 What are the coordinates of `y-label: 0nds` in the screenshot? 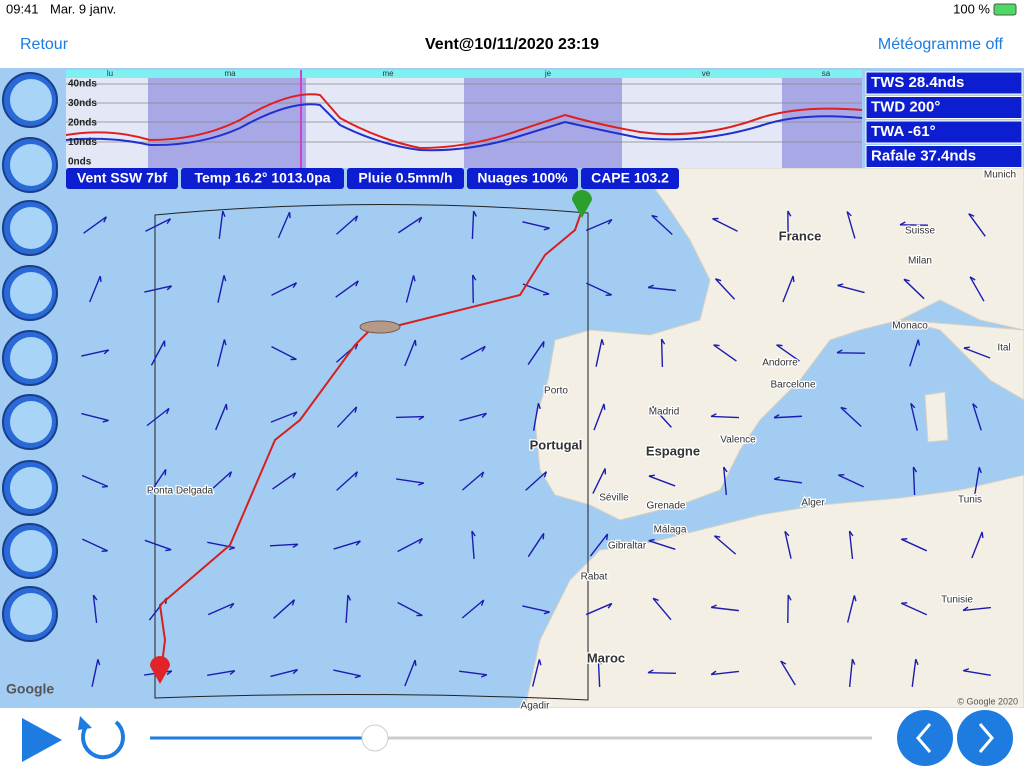 It's located at (80, 162).